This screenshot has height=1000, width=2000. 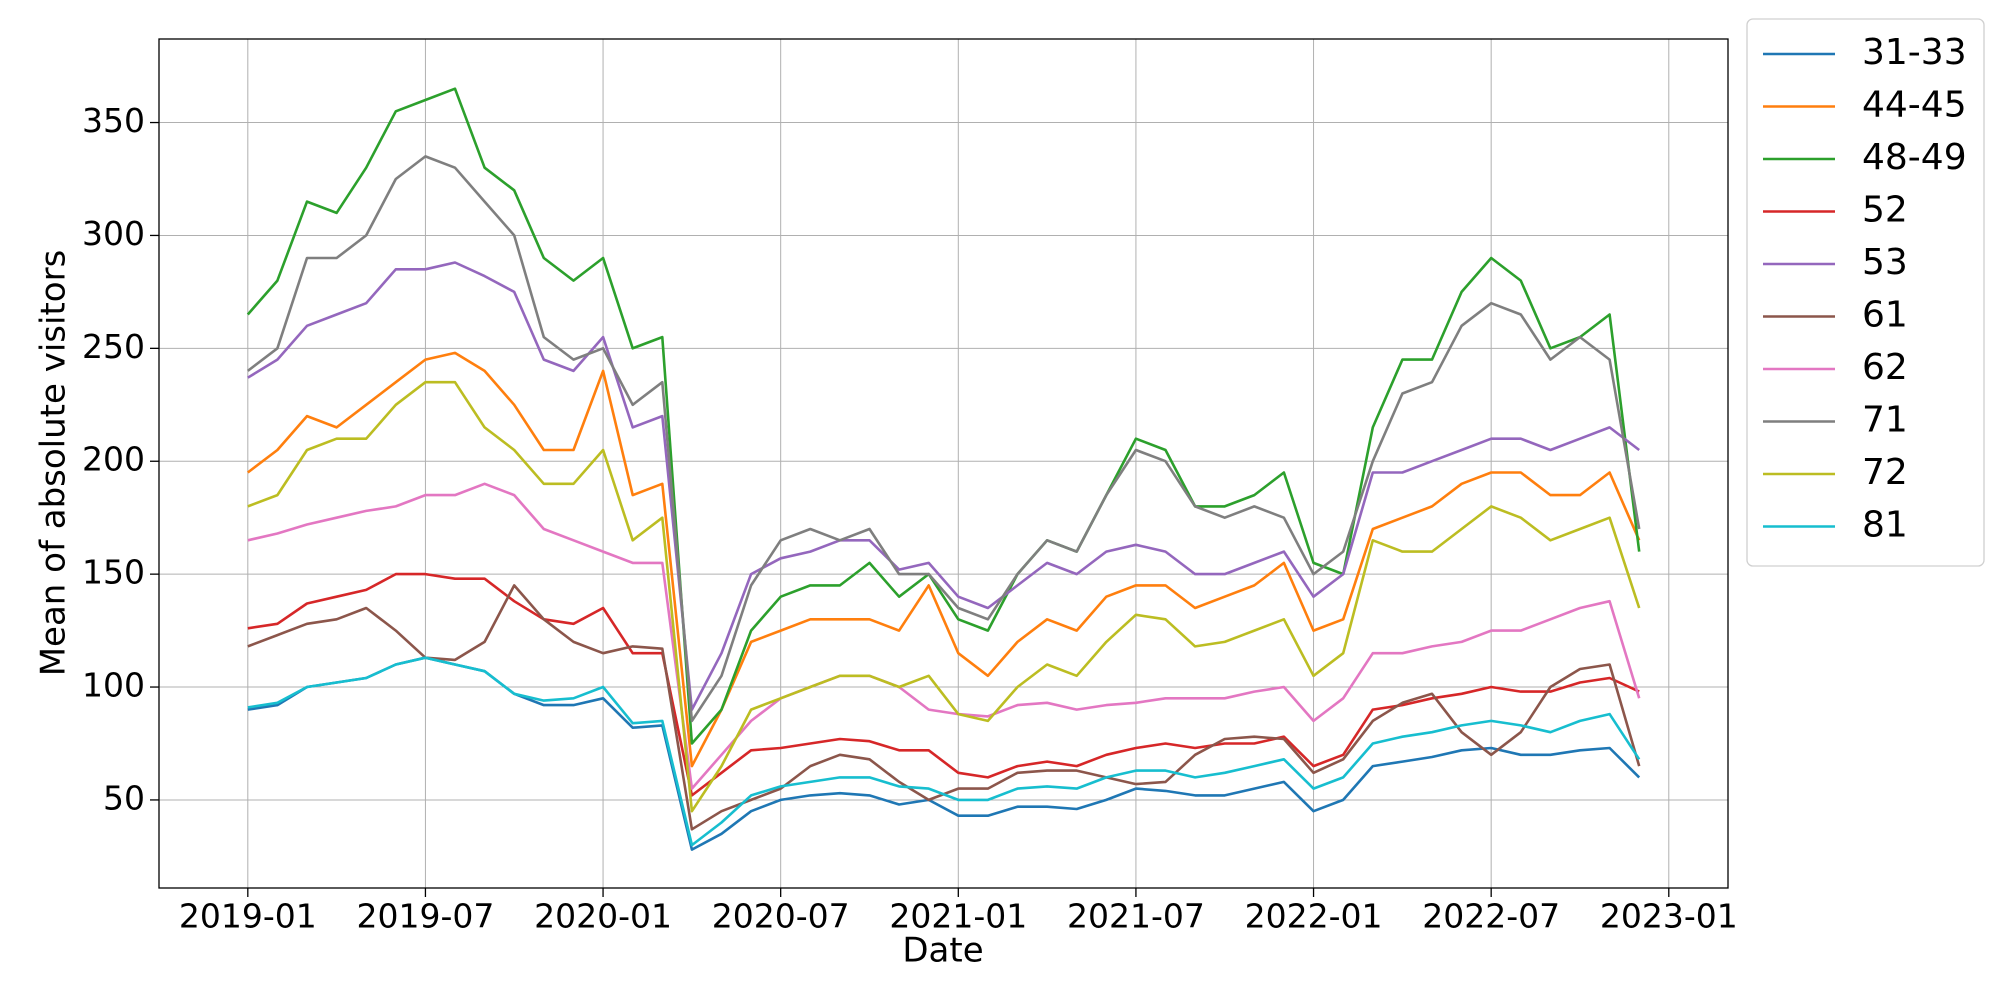 What do you see at coordinates (1914, 105) in the screenshot?
I see `legend-label: 44-45` at bounding box center [1914, 105].